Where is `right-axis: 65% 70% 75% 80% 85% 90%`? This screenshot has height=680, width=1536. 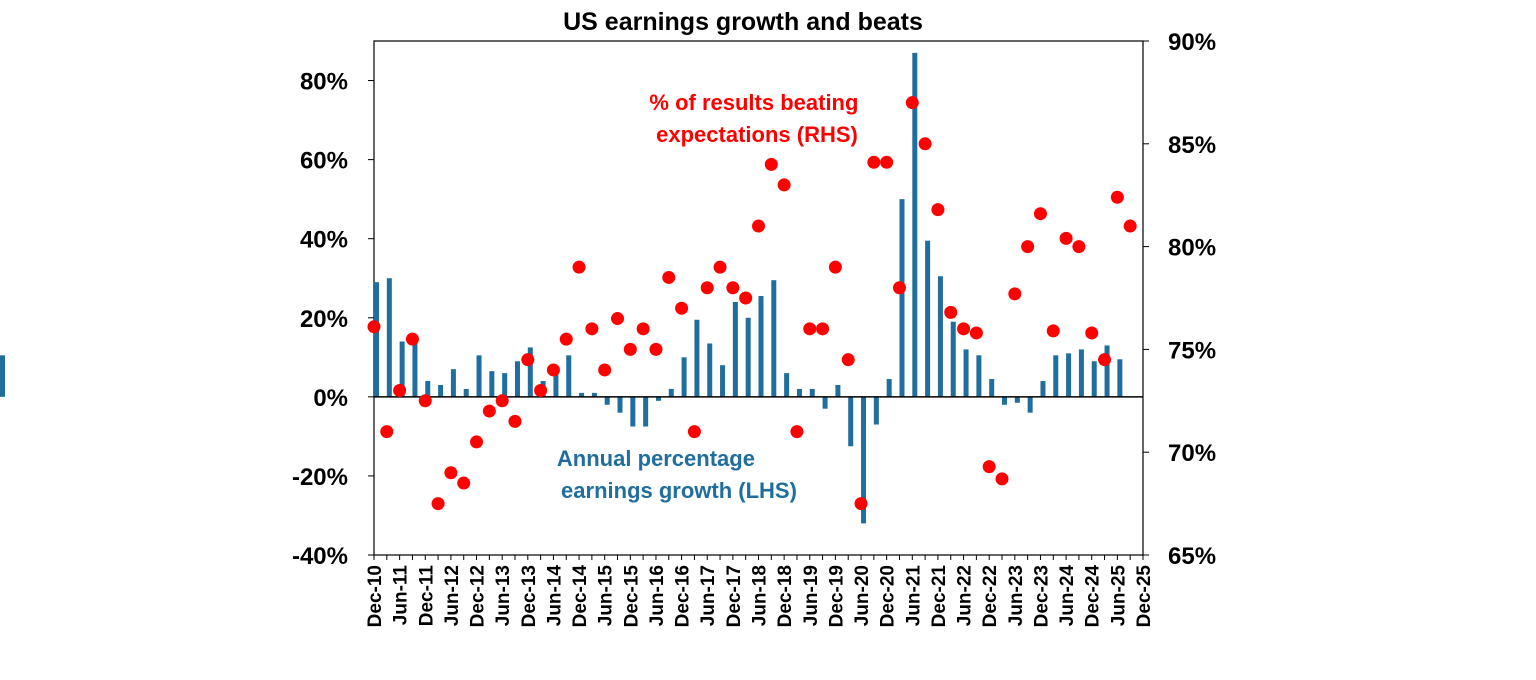 right-axis: 65% 70% 75% 80% 85% 90% is located at coordinates (1179, 299).